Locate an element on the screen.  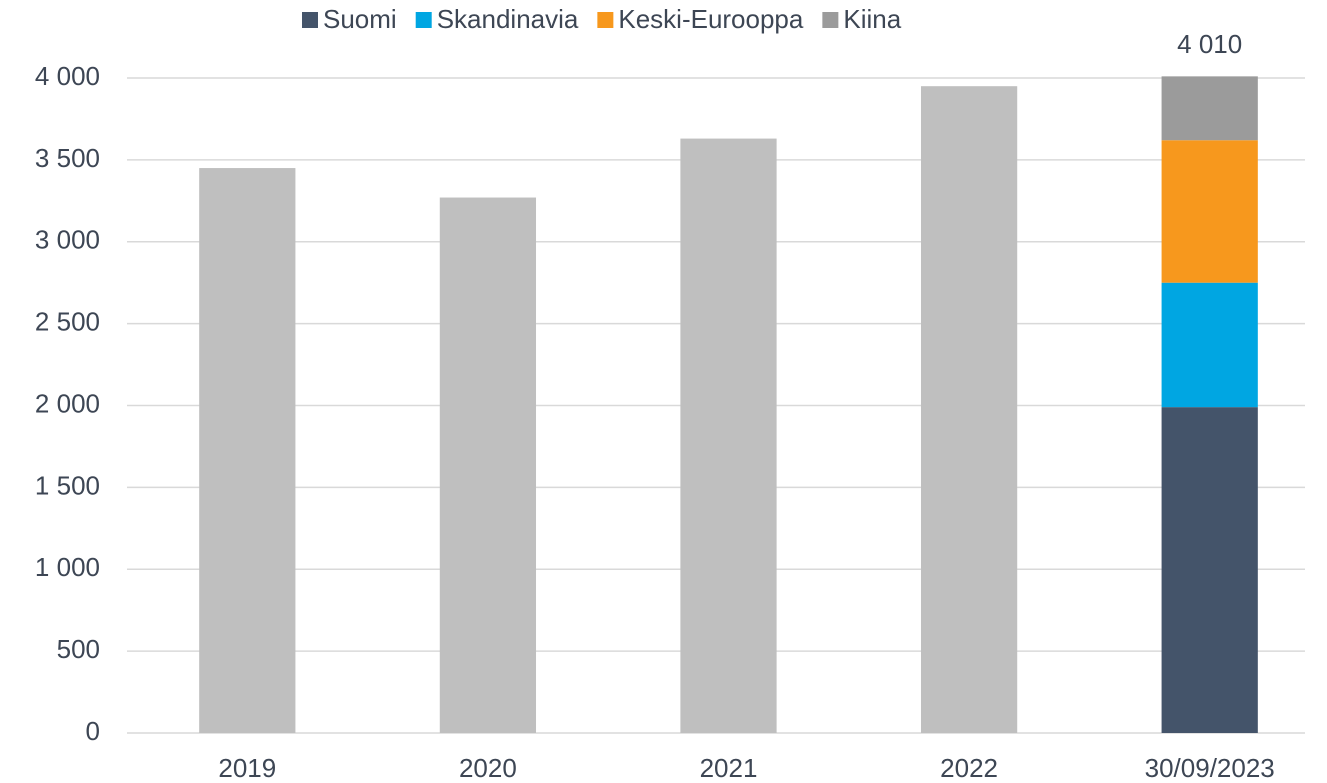
x-tick-label: 2019 is located at coordinates (247, 768).